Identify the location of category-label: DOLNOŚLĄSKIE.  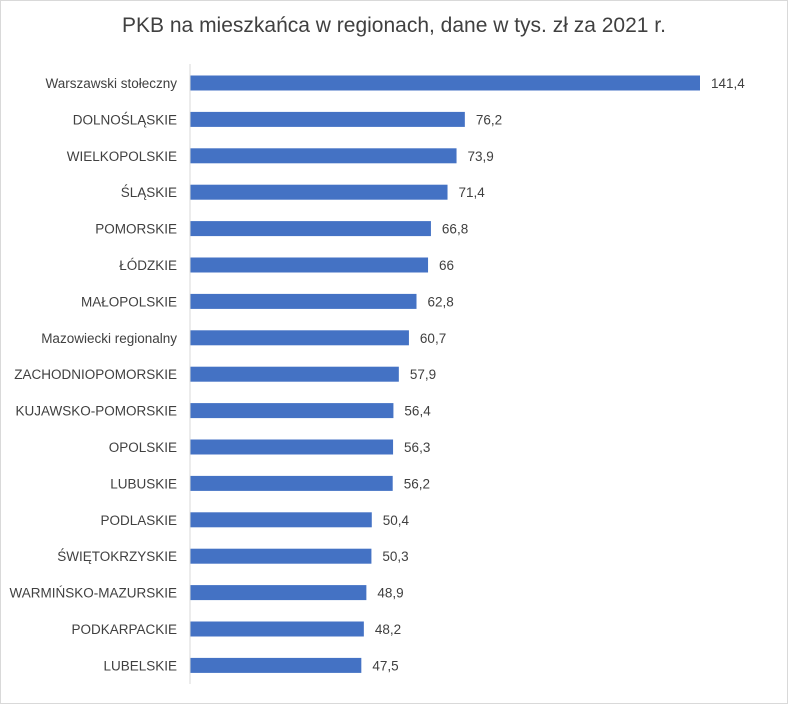
(125, 119).